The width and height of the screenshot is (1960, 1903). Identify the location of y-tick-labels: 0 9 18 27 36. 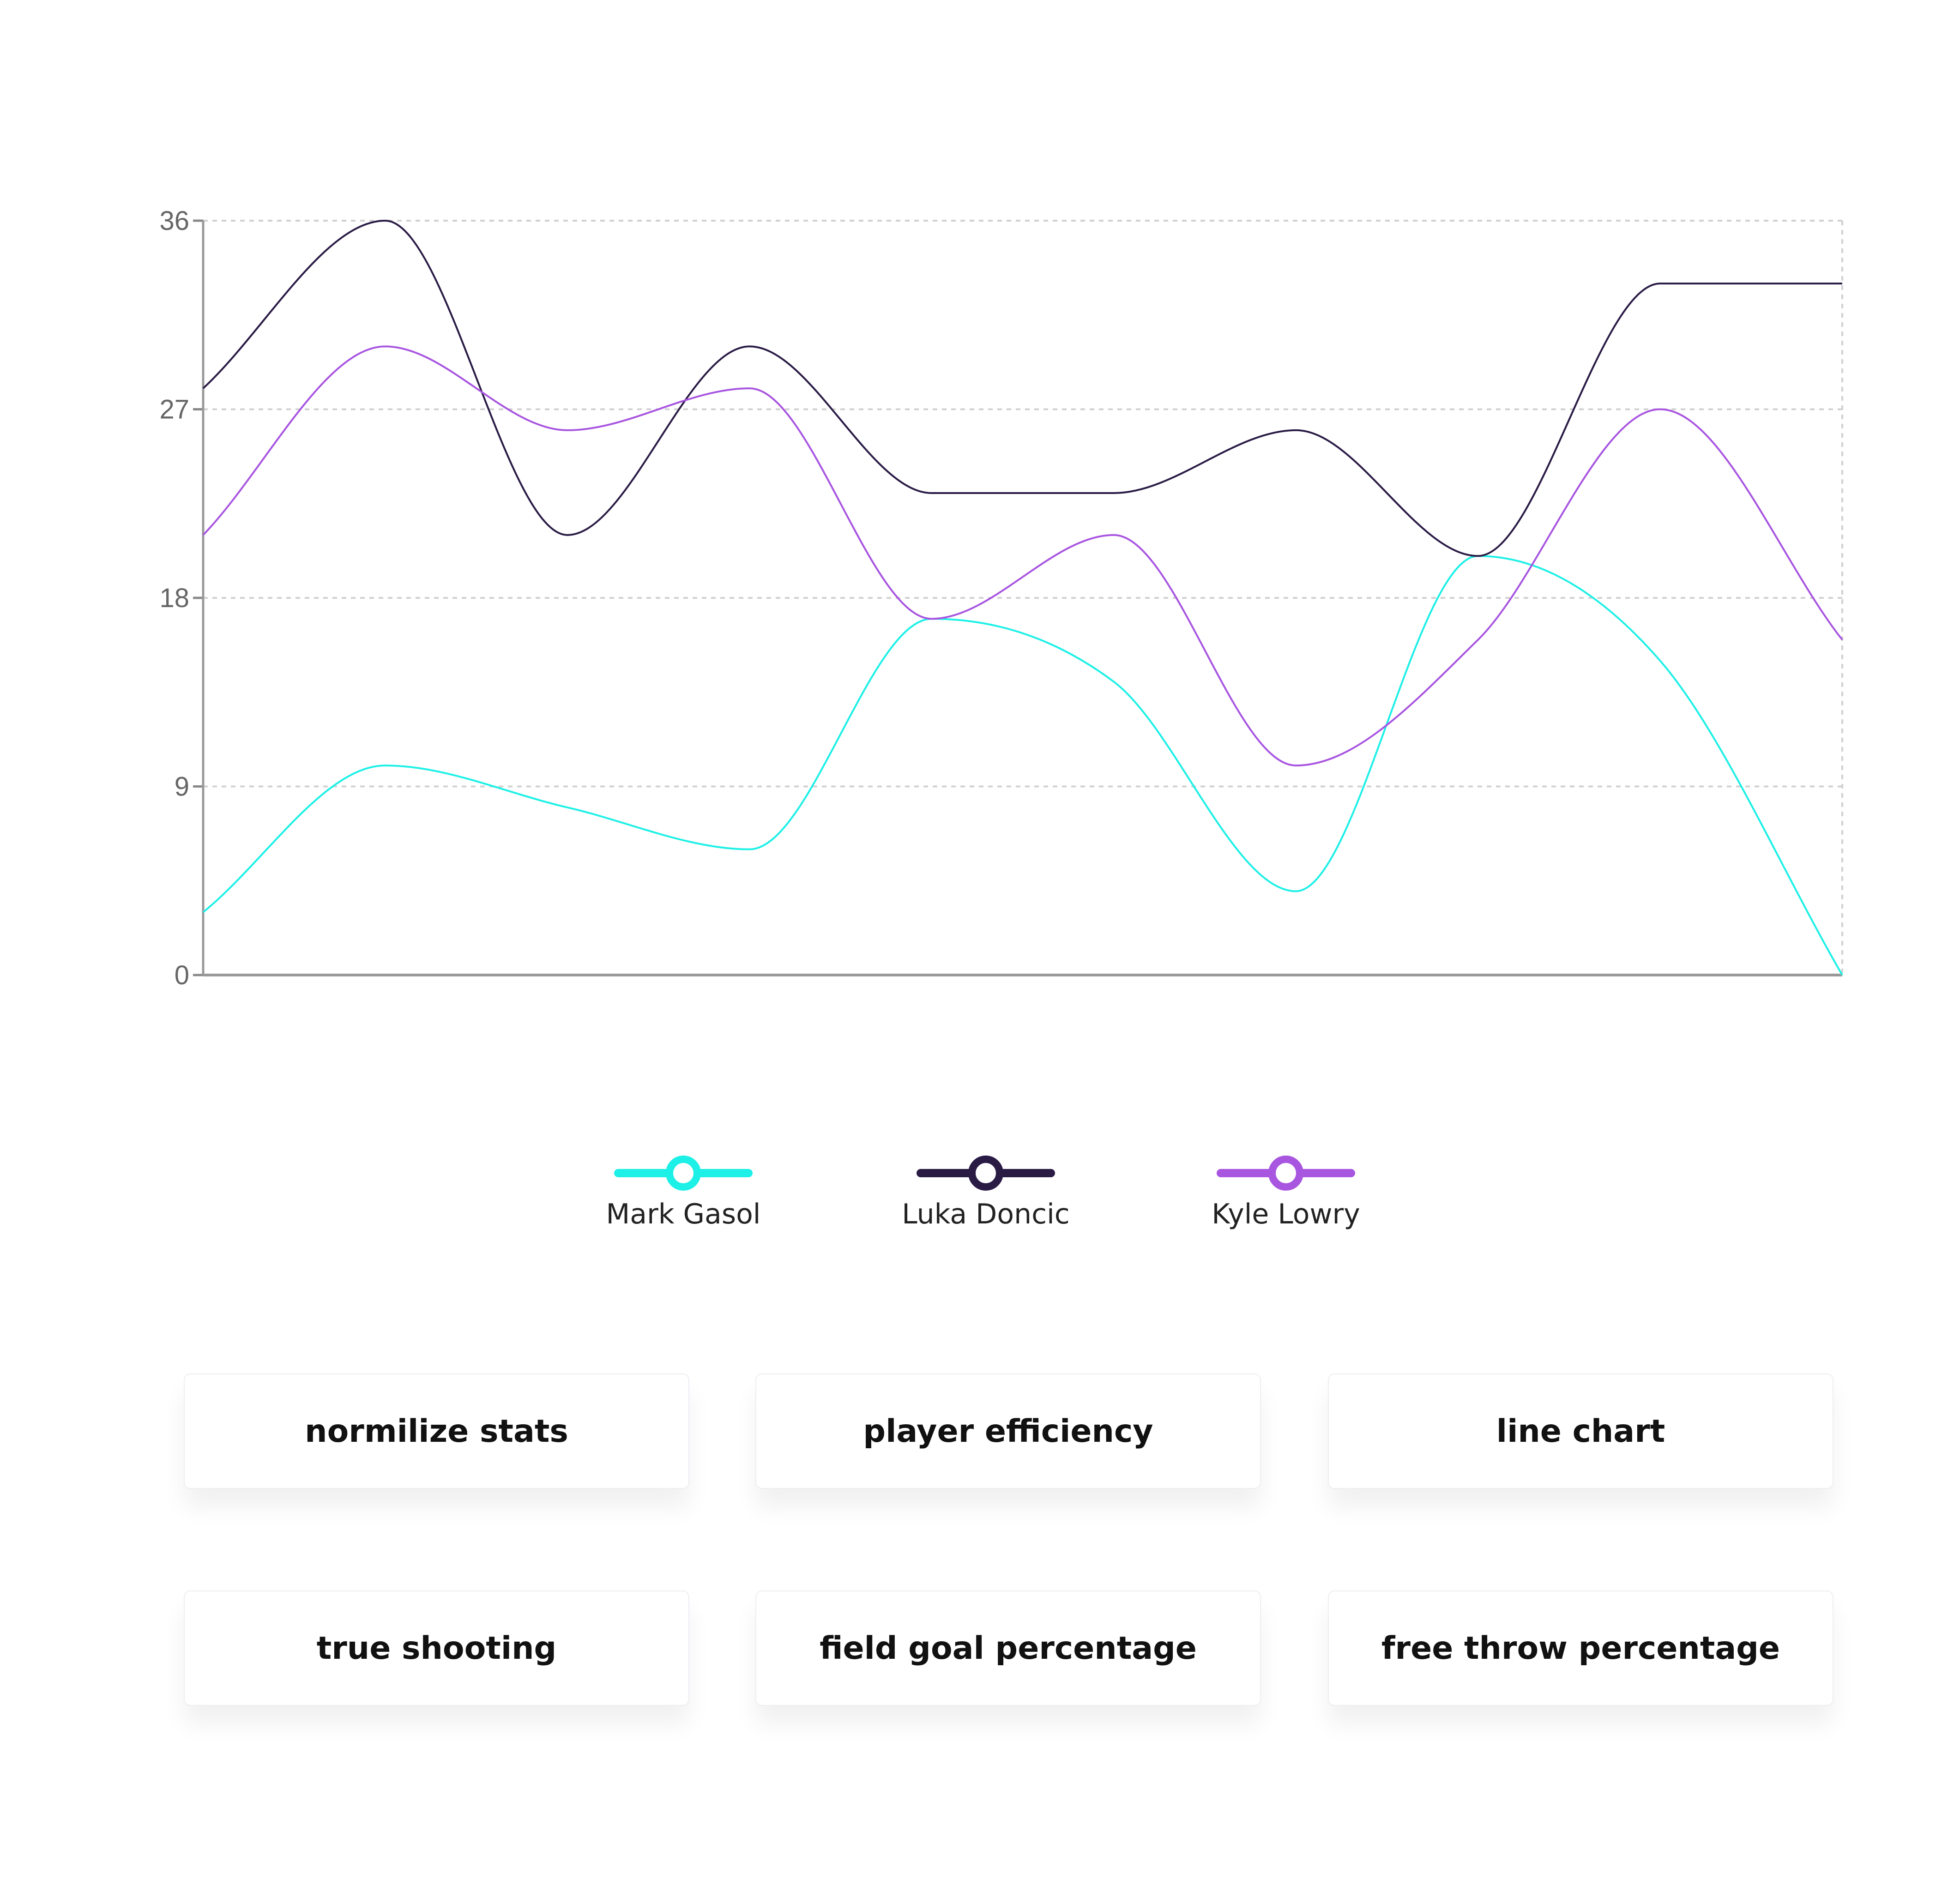
(174, 598).